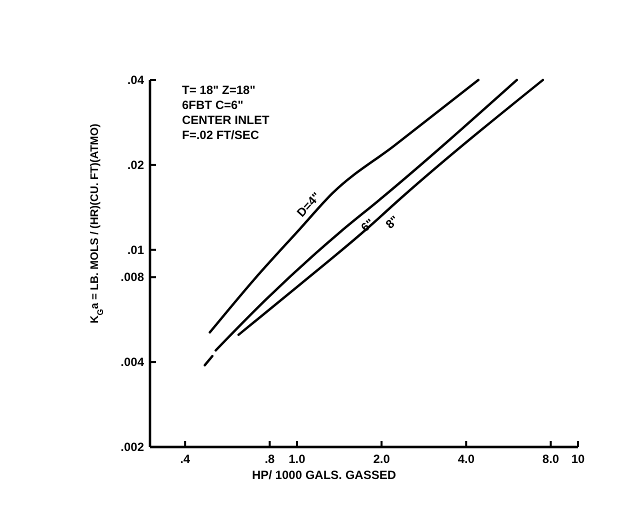 The image size is (630, 522). What do you see at coordinates (219, 90) in the screenshot?
I see `annotation: T= 18" Z=18"` at bounding box center [219, 90].